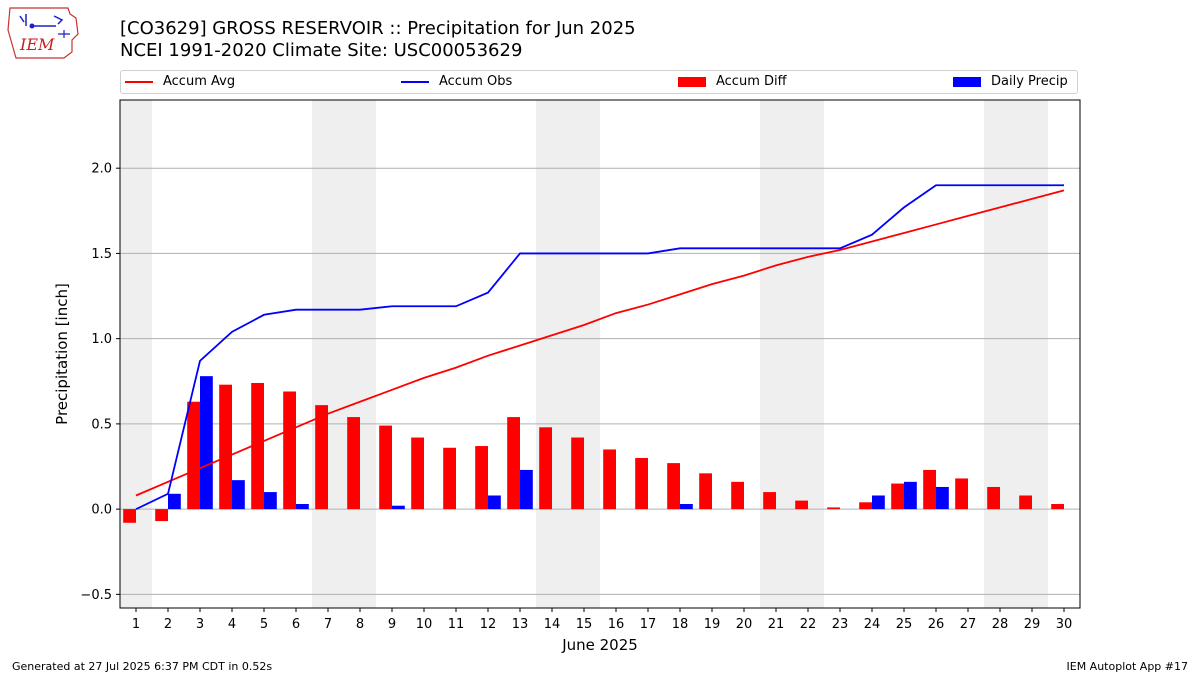 The width and height of the screenshot is (1200, 675). Describe the element at coordinates (616, 624) in the screenshot. I see `x-tick-label: 16` at that location.